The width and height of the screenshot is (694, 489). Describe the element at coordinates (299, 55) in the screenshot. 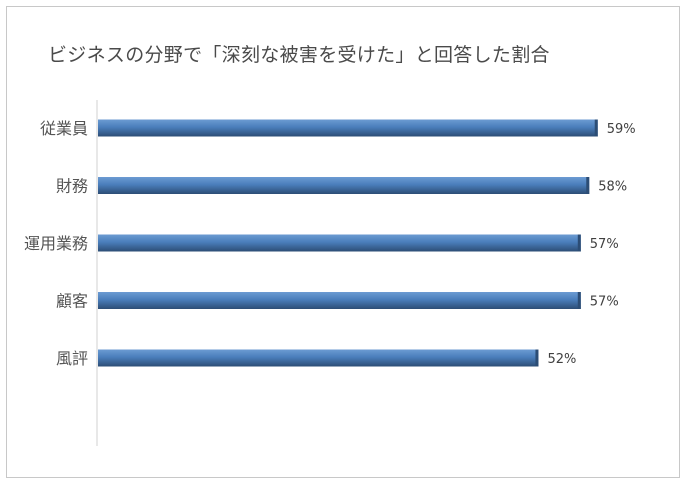

I see `chart-title: ビジネスの分野で「深刻な被害を受けた」と回答した割合` at that location.